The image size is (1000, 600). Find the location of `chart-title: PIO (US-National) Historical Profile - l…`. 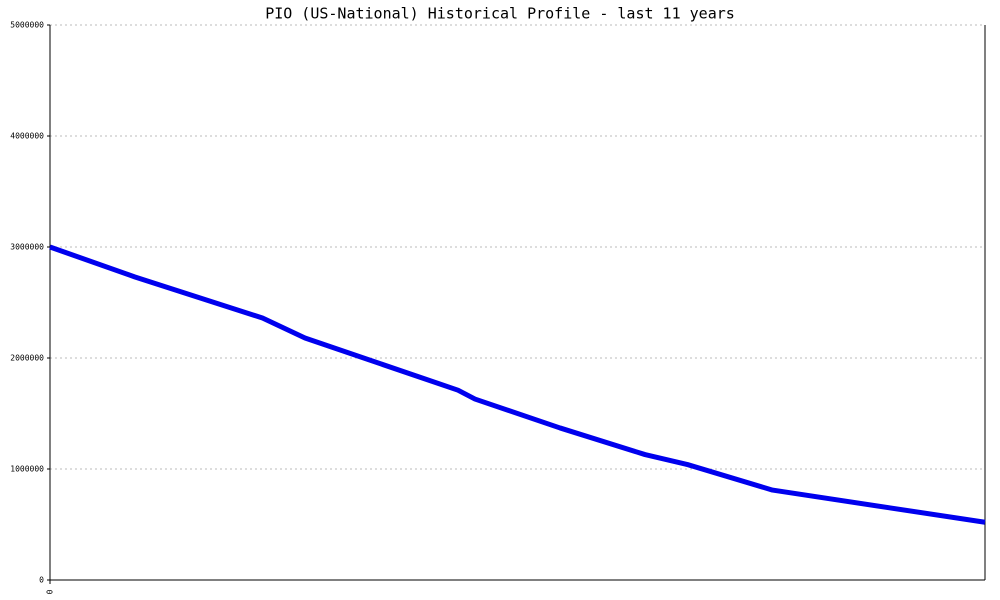

chart-title: PIO (US-National) Historical Profile - l… is located at coordinates (500, 14).